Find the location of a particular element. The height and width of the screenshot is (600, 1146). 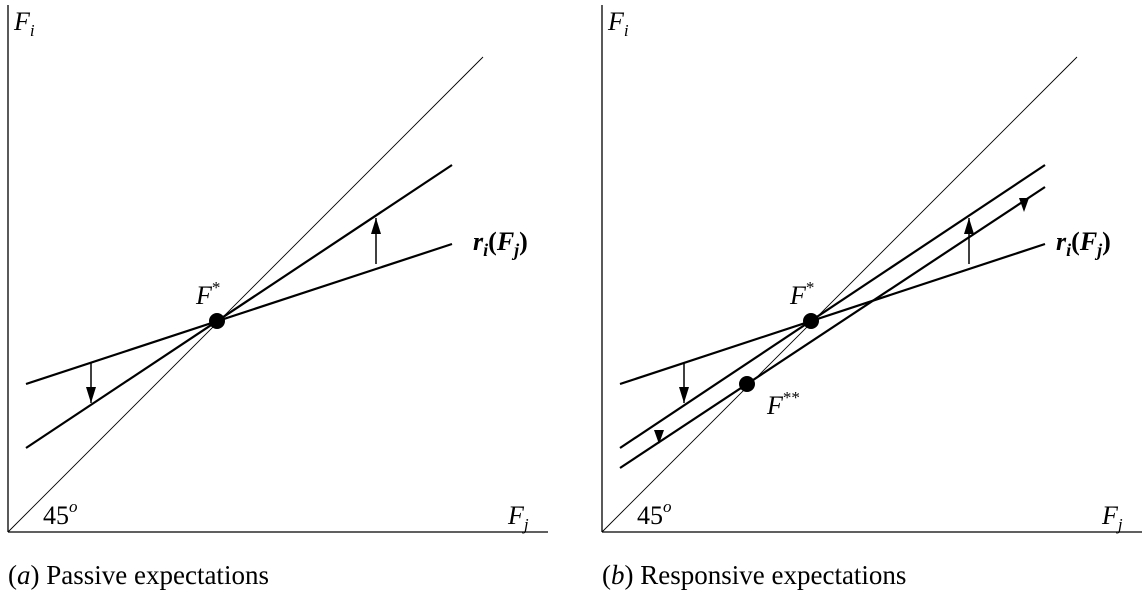

panel-b-up-arrowhead is located at coordinates (969, 226).